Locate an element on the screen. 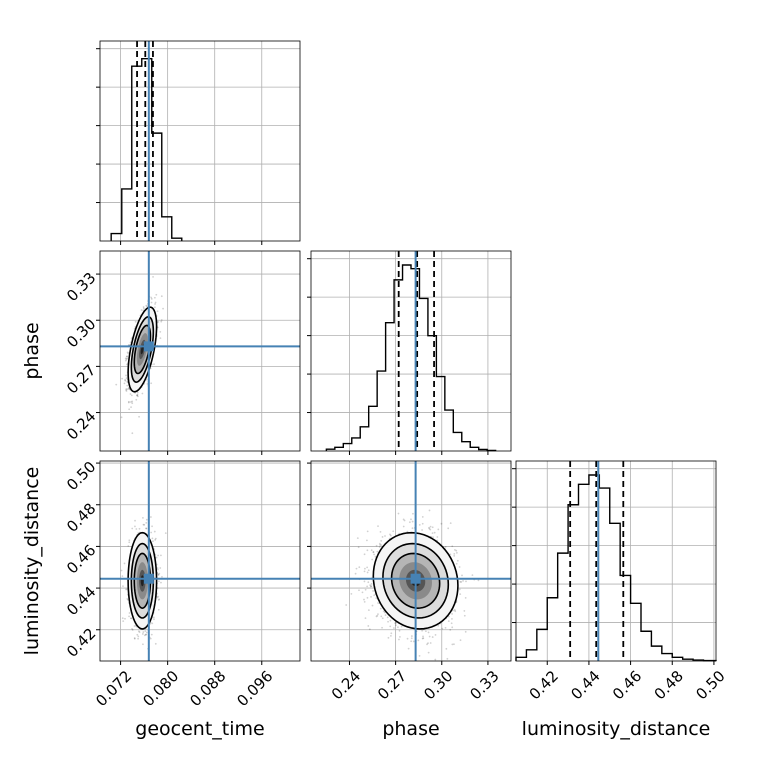 This screenshot has width=760, height=760. scatter-panel-geocent_time_vs_phase is located at coordinates (200, 351).